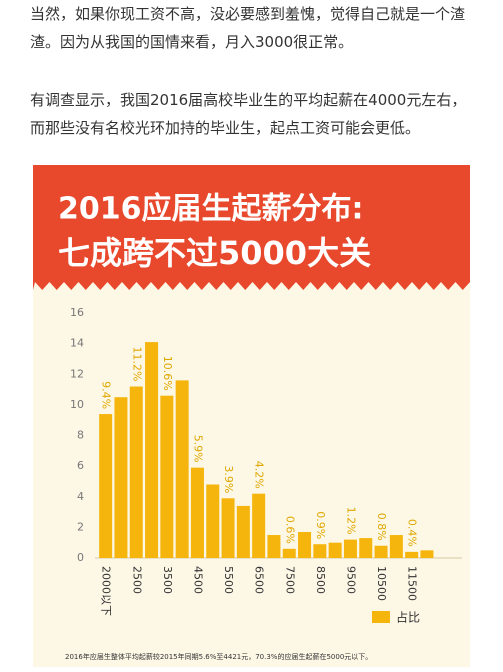 The height and width of the screenshot is (672, 503). I want to click on legend-label: 占比, so click(408, 617).